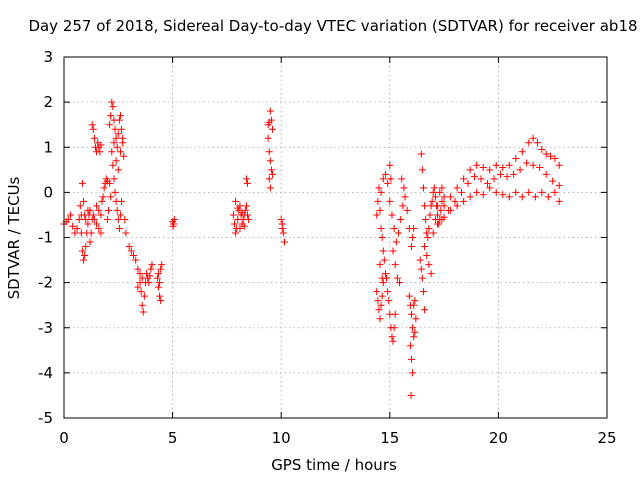 This screenshot has height=484, width=640. I want to click on x-axis-label: GPS time / hours, so click(334, 465).